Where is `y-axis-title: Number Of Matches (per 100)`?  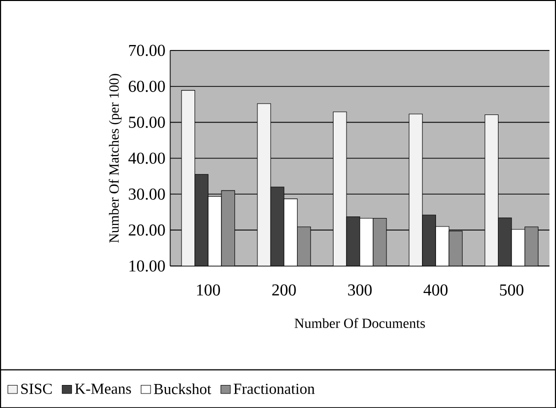 y-axis-title: Number Of Matches (per 100) is located at coordinates (115, 158).